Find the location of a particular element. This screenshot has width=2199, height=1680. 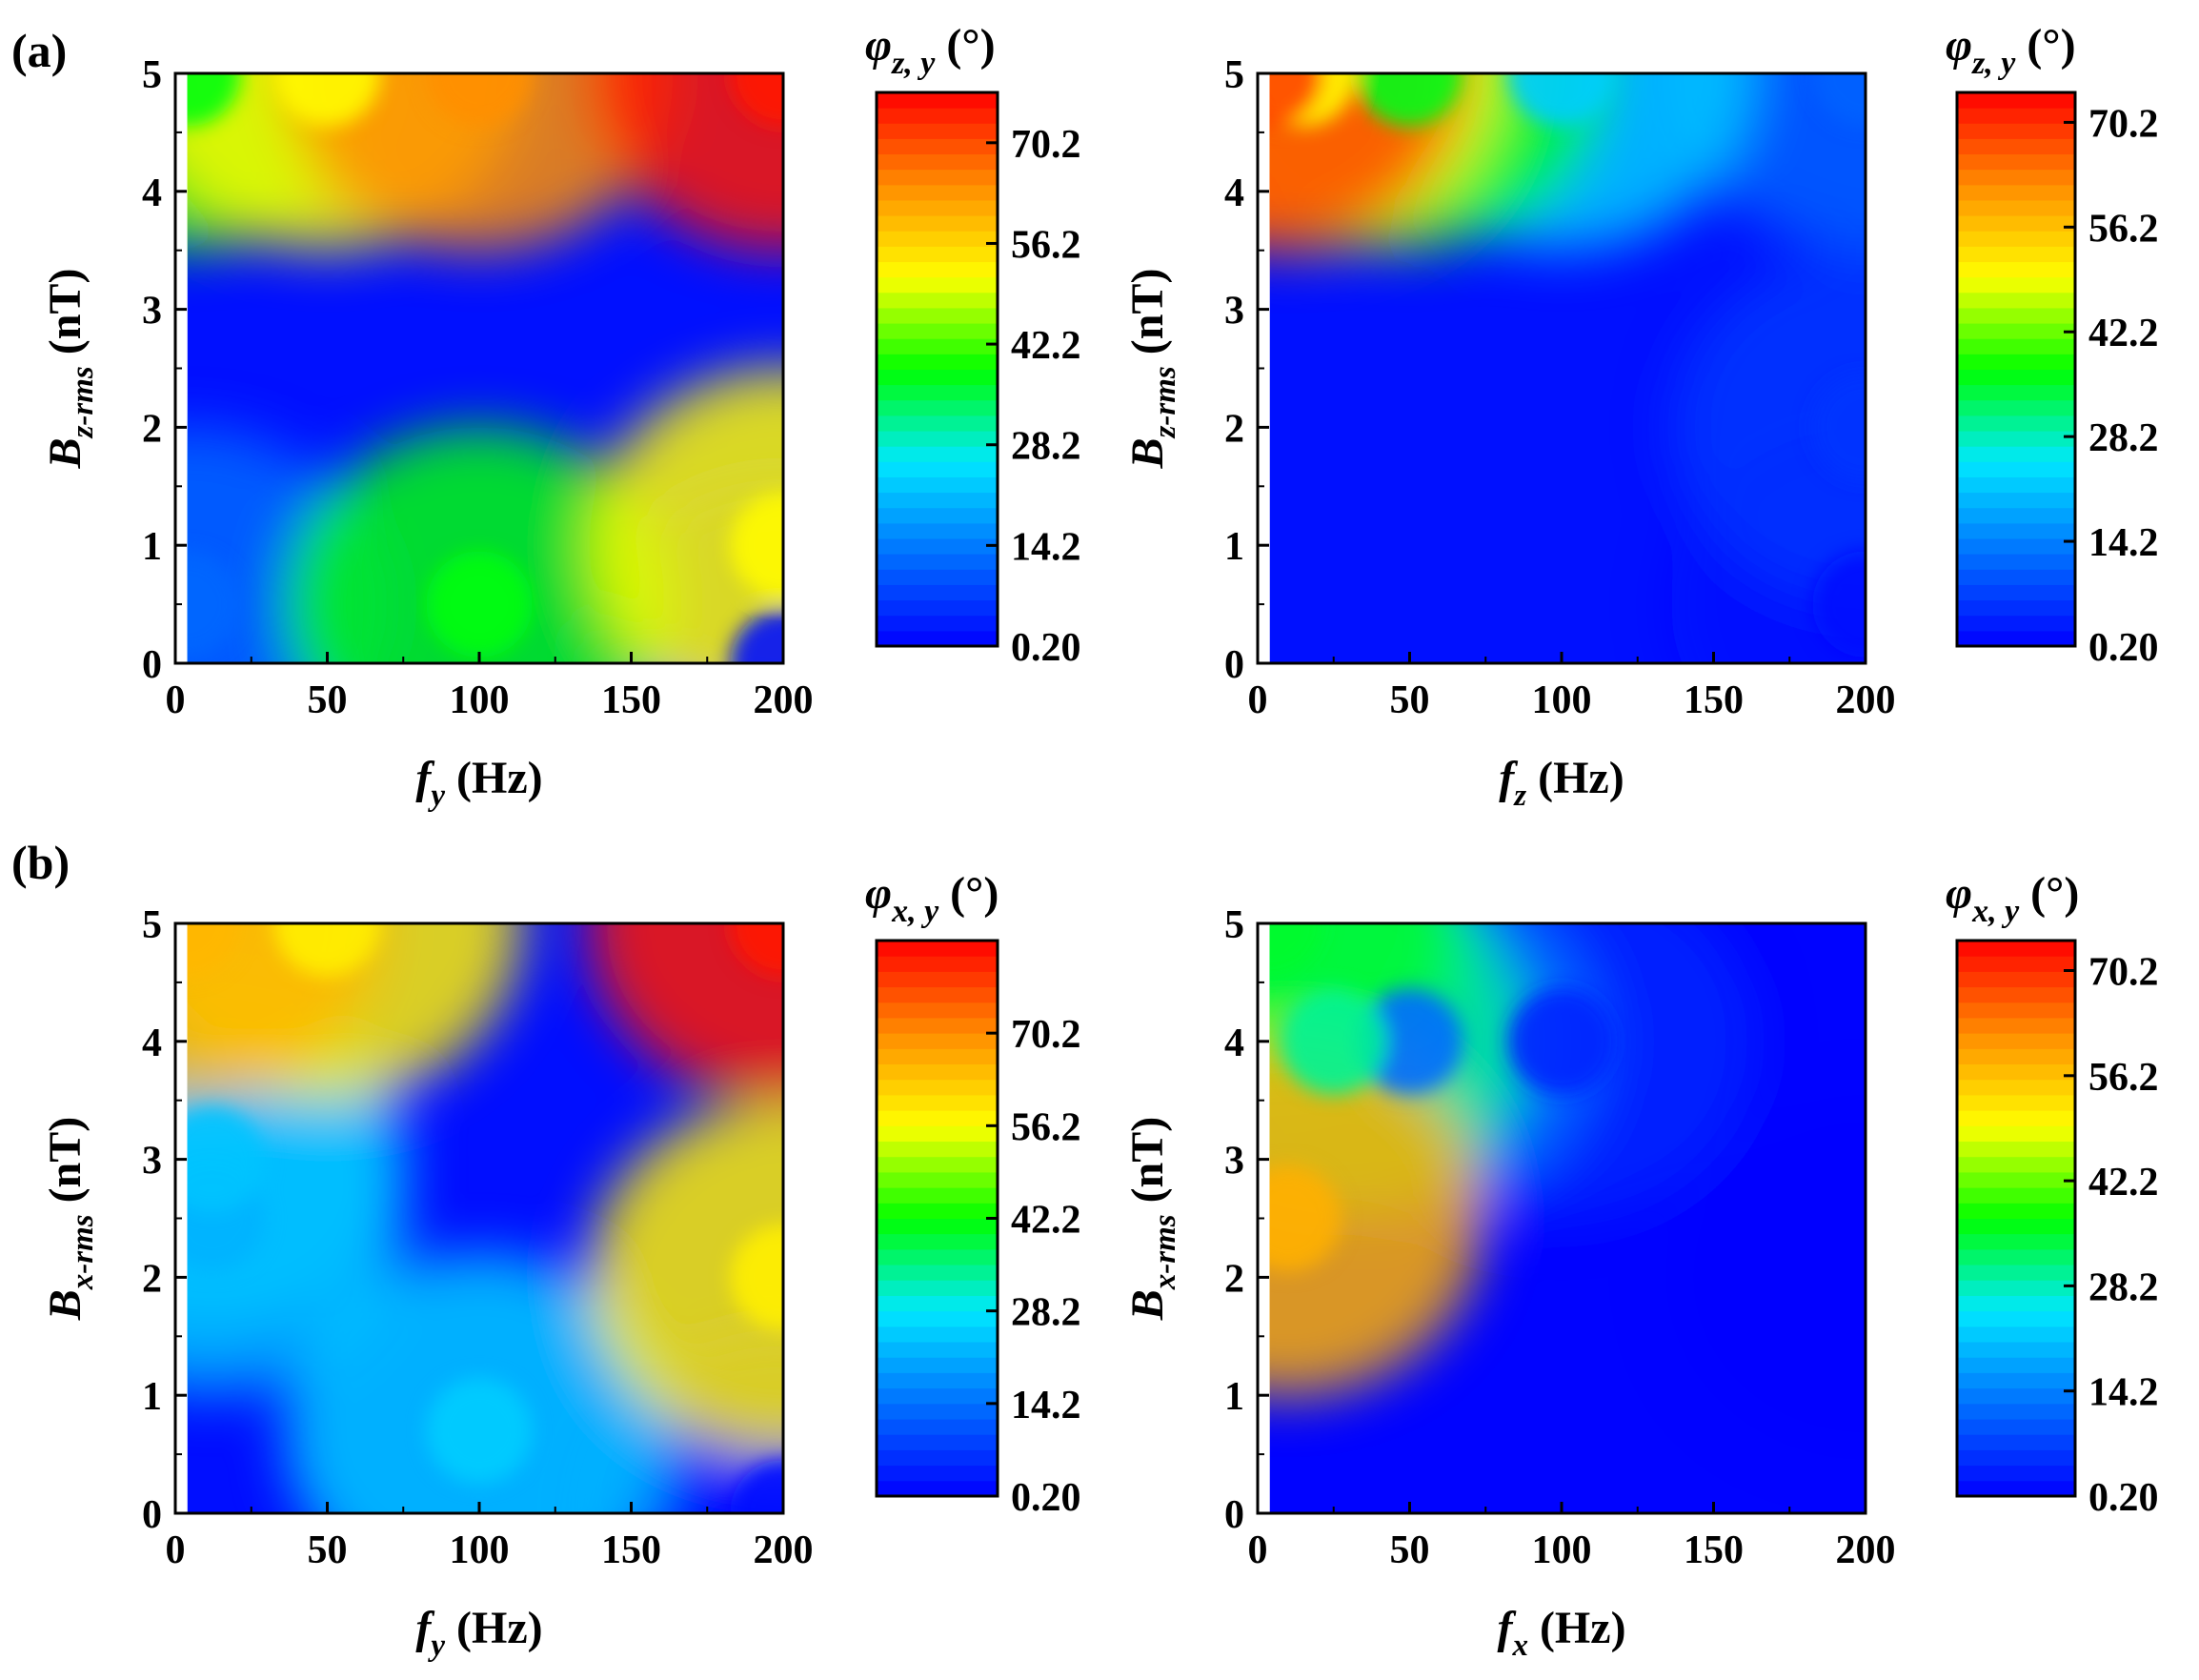

y-tick-label: 1 is located at coordinates (1234, 547).